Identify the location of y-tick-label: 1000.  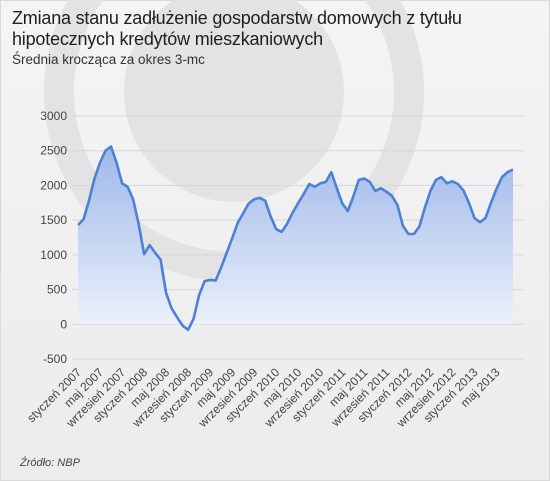
(53, 255).